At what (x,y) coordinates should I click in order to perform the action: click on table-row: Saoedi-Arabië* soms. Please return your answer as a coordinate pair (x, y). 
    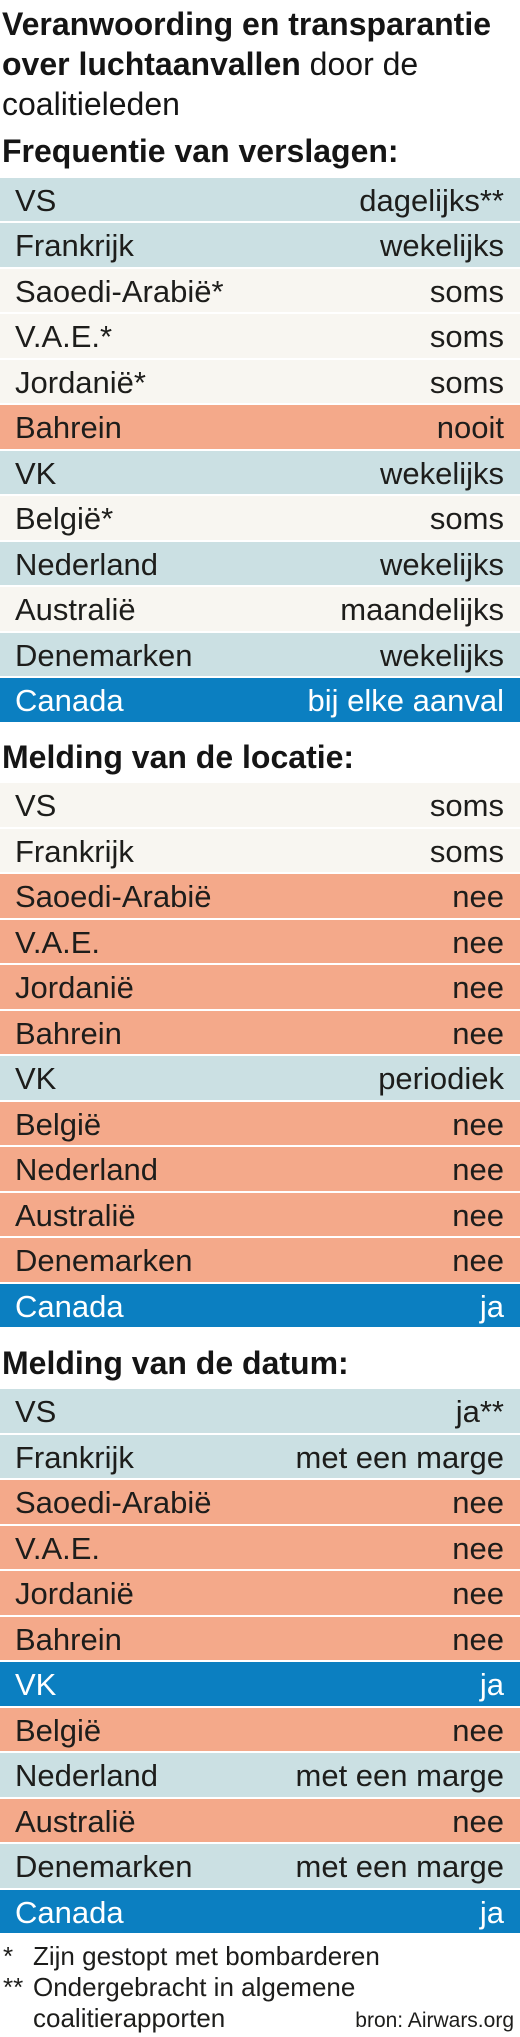
    Looking at the image, I should click on (260, 289).